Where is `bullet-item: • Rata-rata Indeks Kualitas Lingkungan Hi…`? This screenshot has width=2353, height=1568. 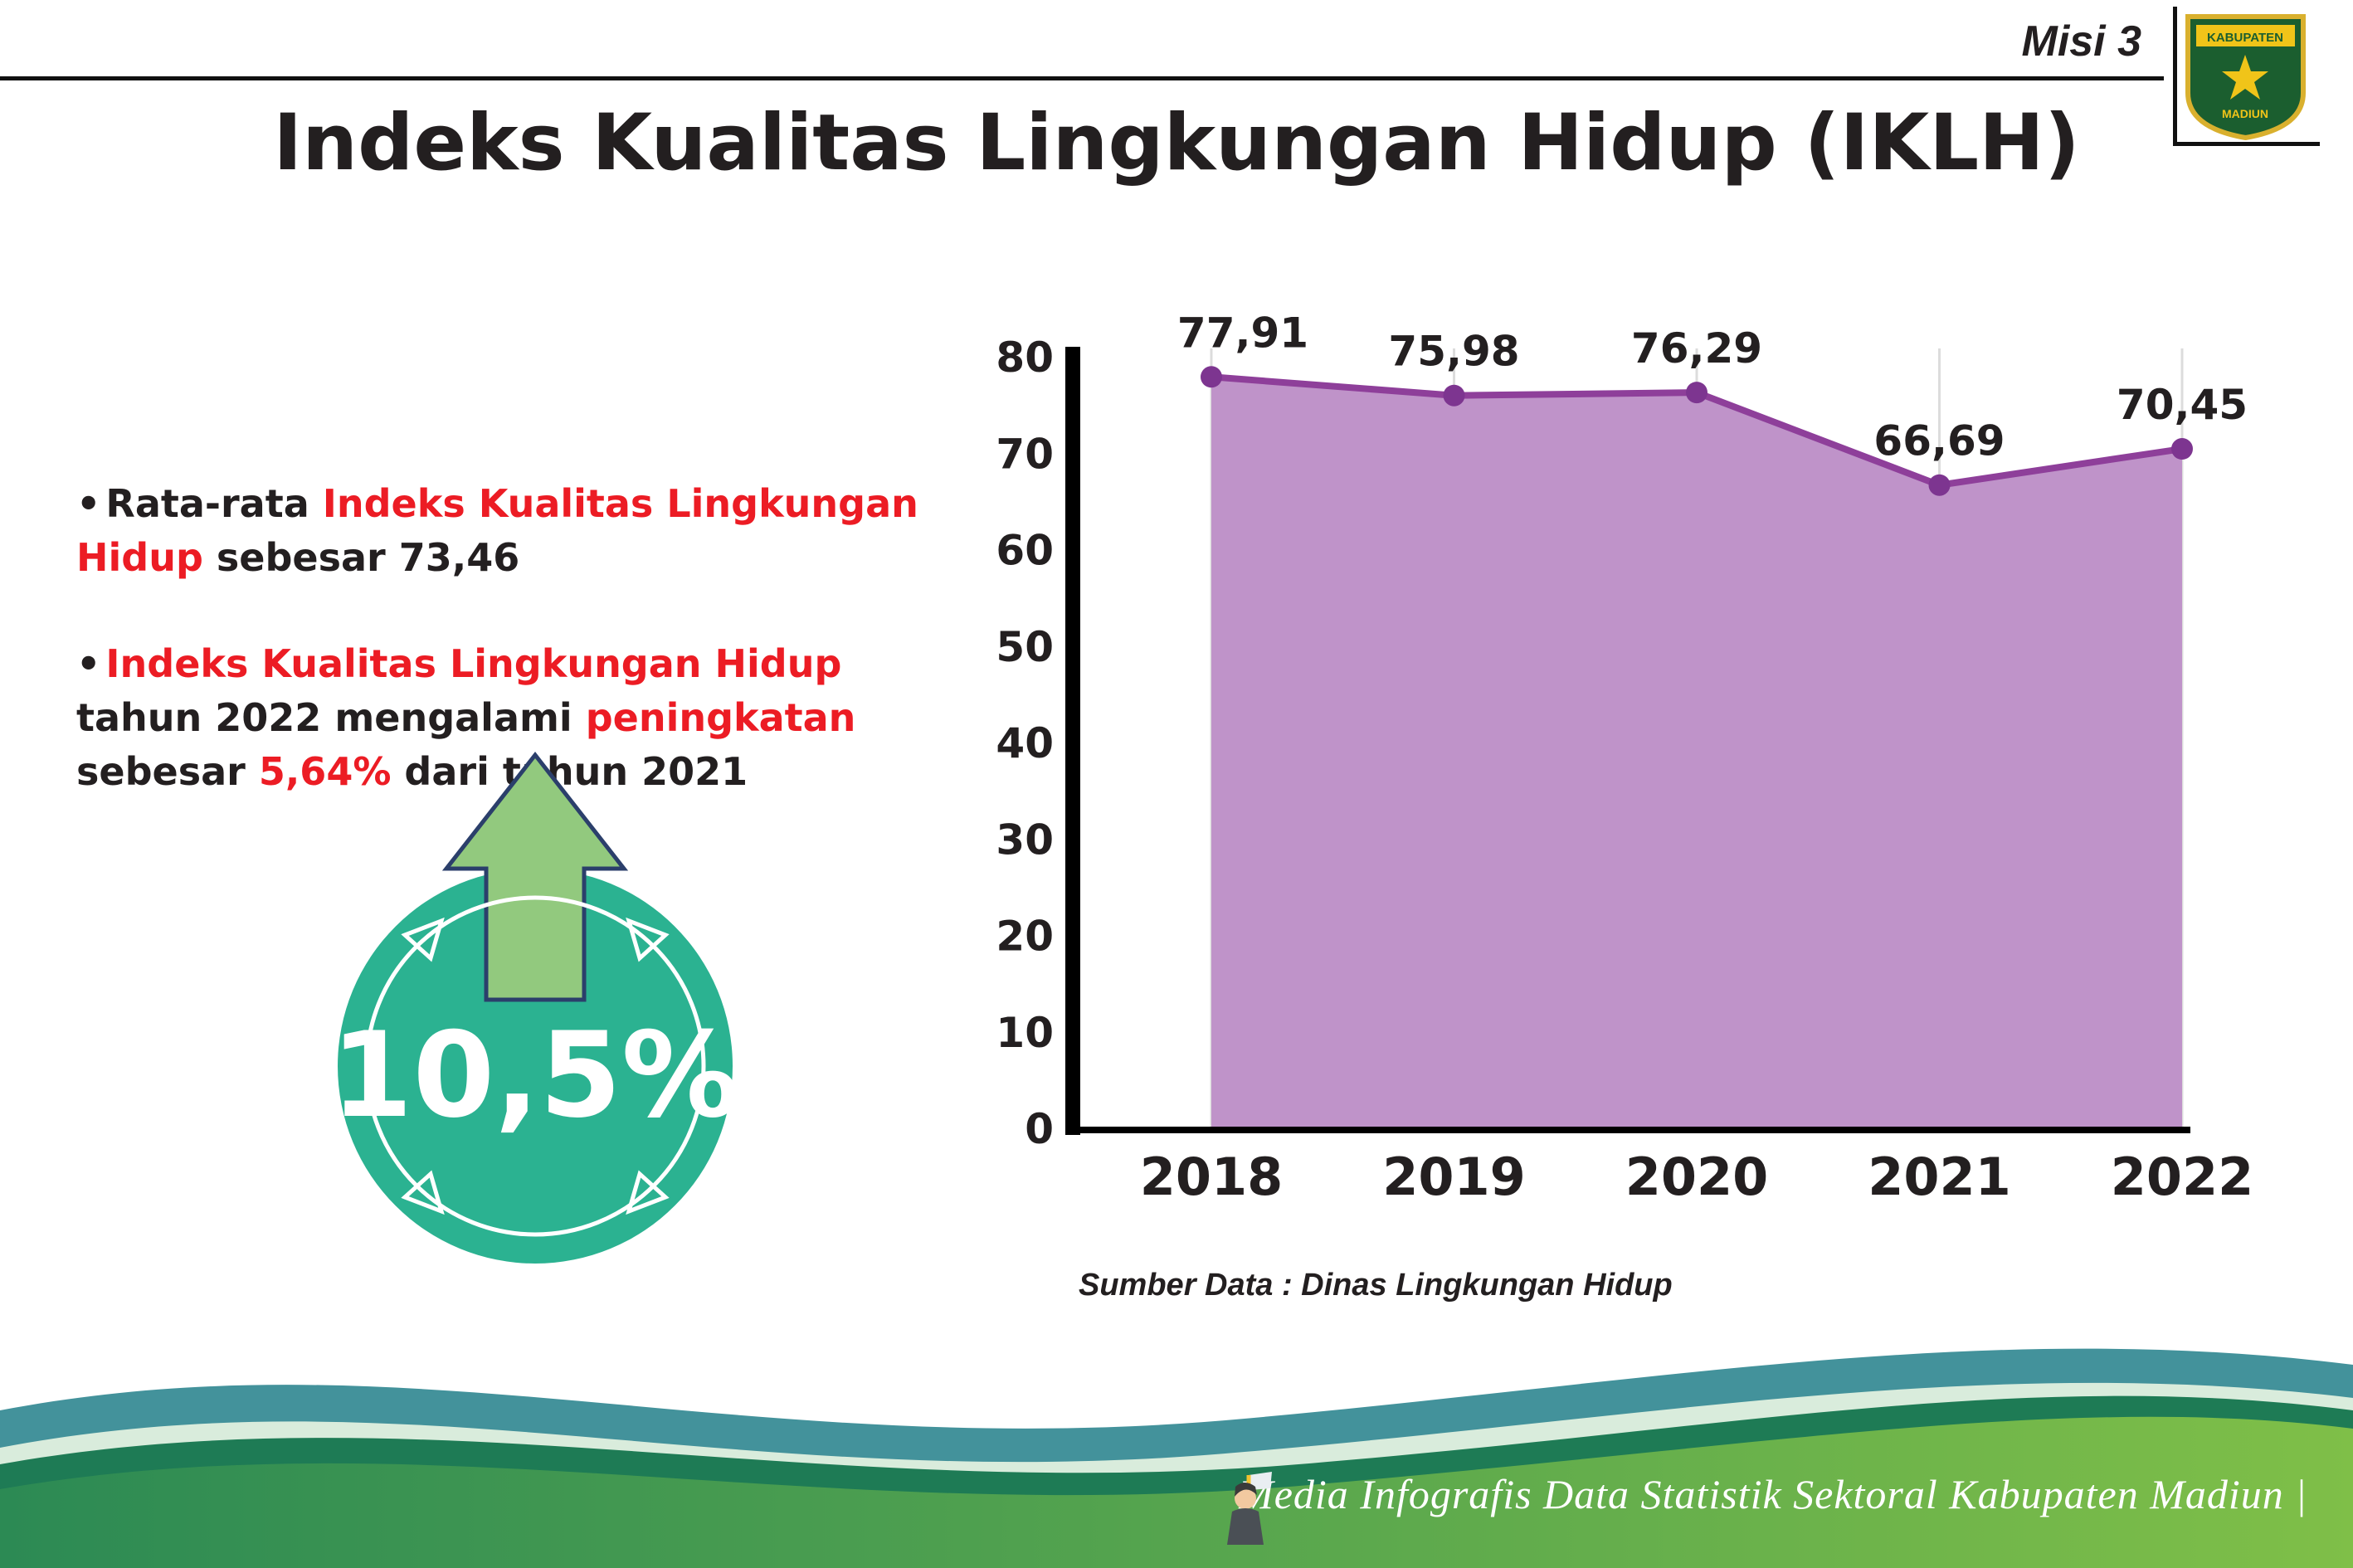 bullet-item: • Rata-rata Indeks Kualitas Lingkungan Hi… is located at coordinates (497, 531).